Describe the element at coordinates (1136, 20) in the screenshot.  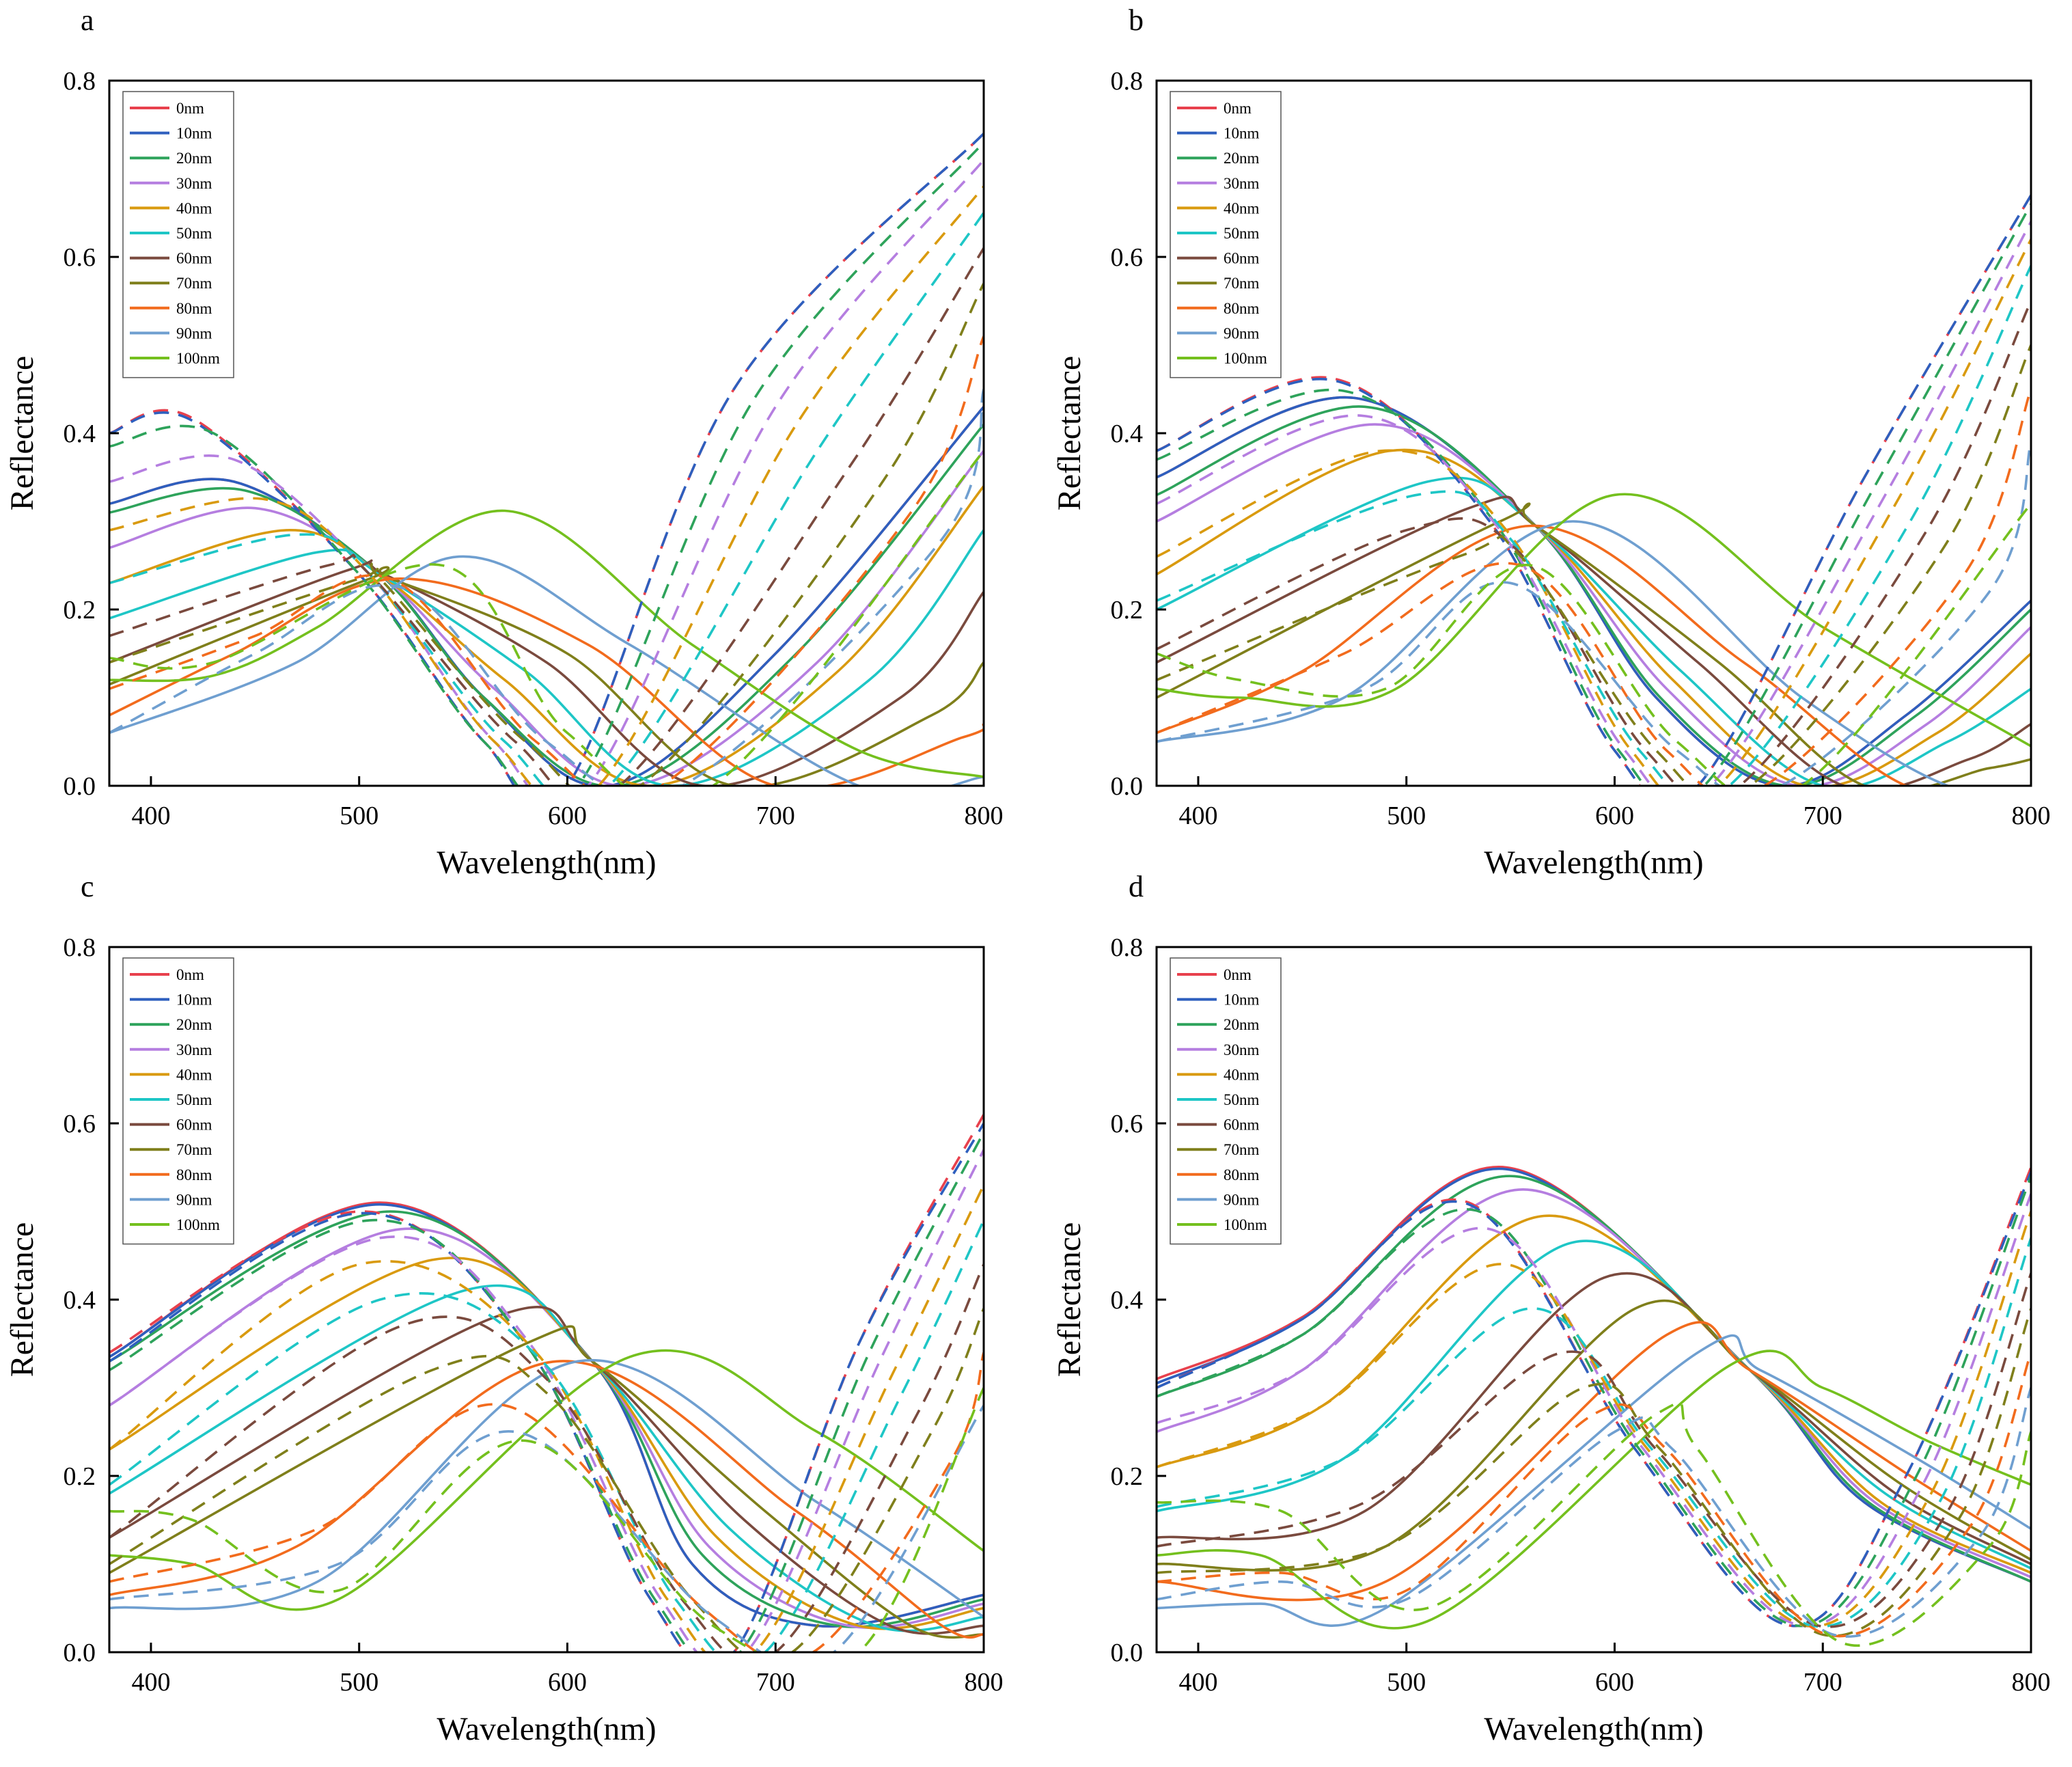
I see `panel-label: b` at that location.